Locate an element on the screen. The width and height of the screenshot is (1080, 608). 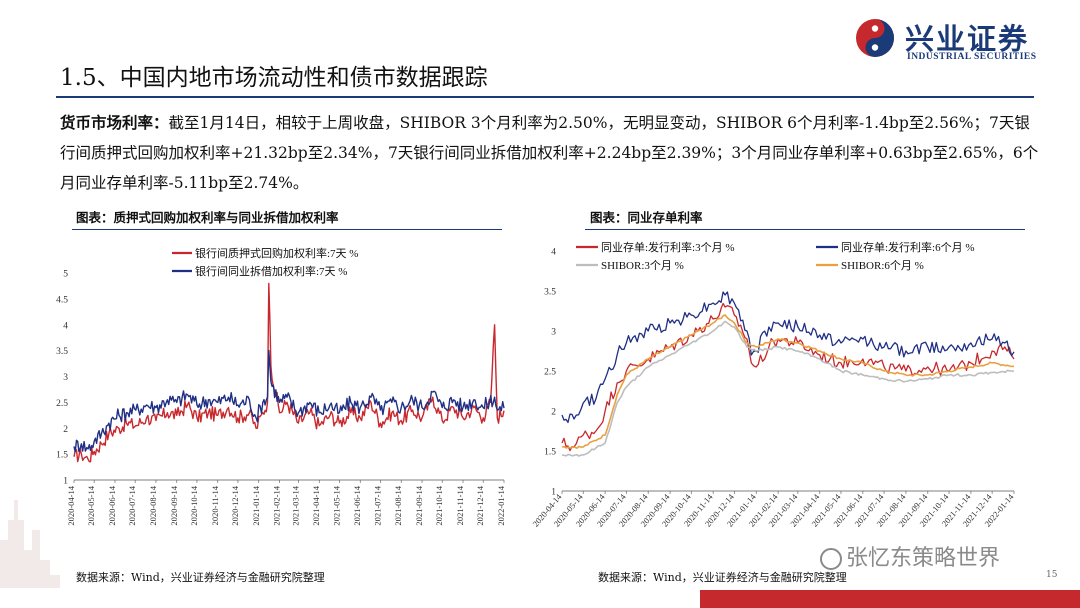
watermark: 张忆东策略世界 is located at coordinates (910, 556).